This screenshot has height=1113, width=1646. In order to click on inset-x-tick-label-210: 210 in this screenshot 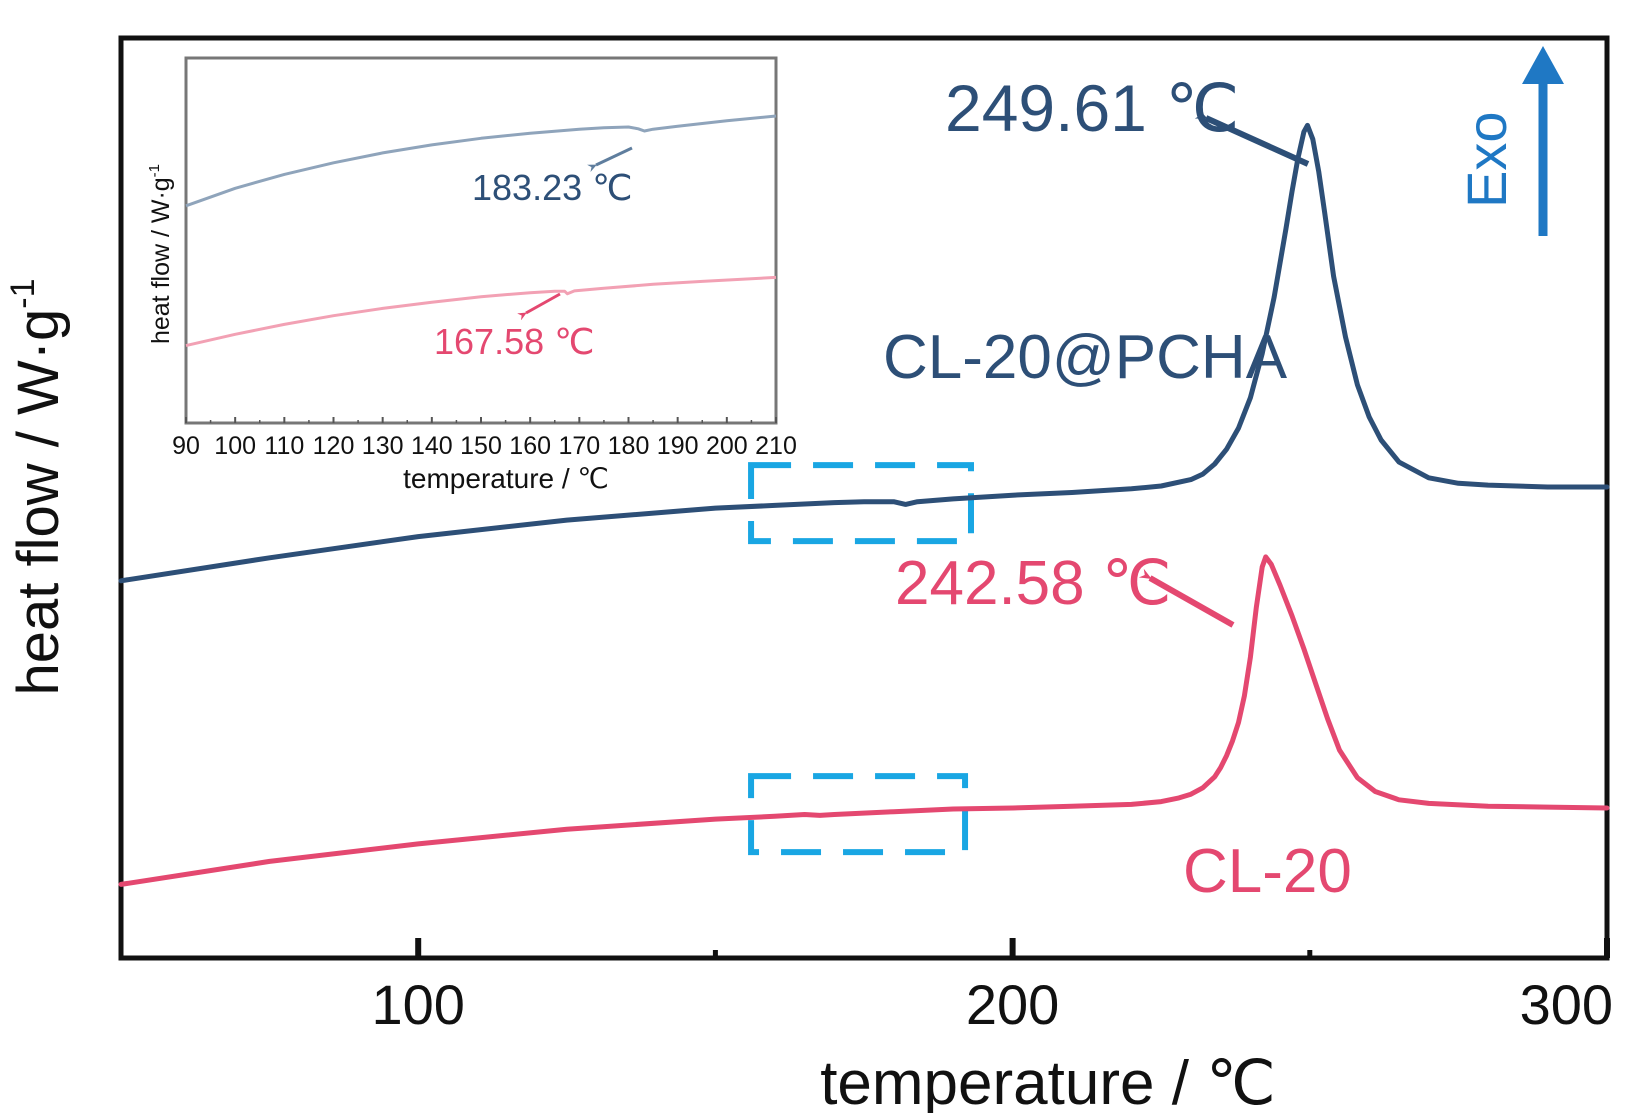, I will do `click(776, 446)`.